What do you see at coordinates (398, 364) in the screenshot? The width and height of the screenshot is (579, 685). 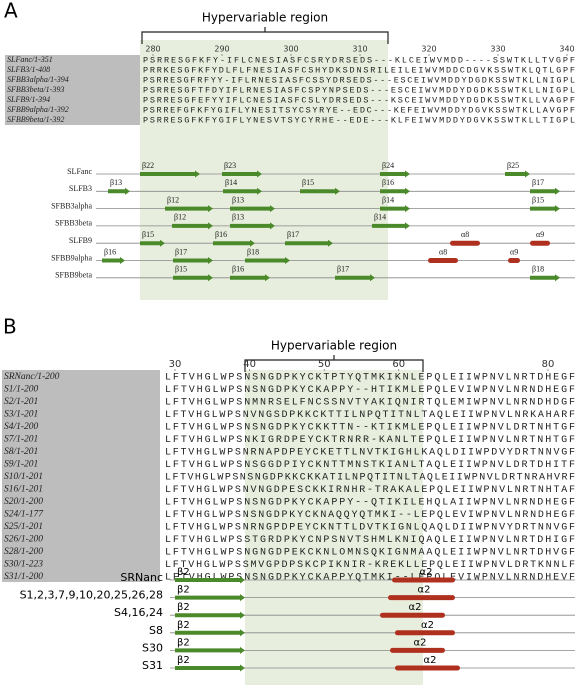 I see `ruler-label: 60` at bounding box center [398, 364].